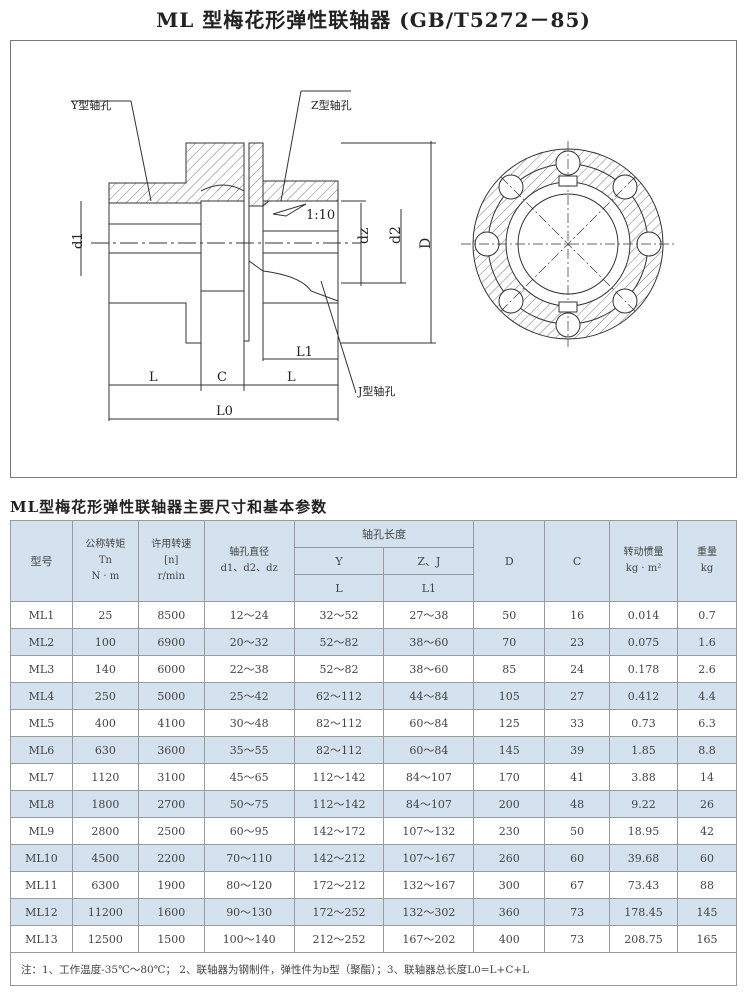 The height and width of the screenshot is (1003, 747). I want to click on table-cell: 44～84, so click(429, 696).